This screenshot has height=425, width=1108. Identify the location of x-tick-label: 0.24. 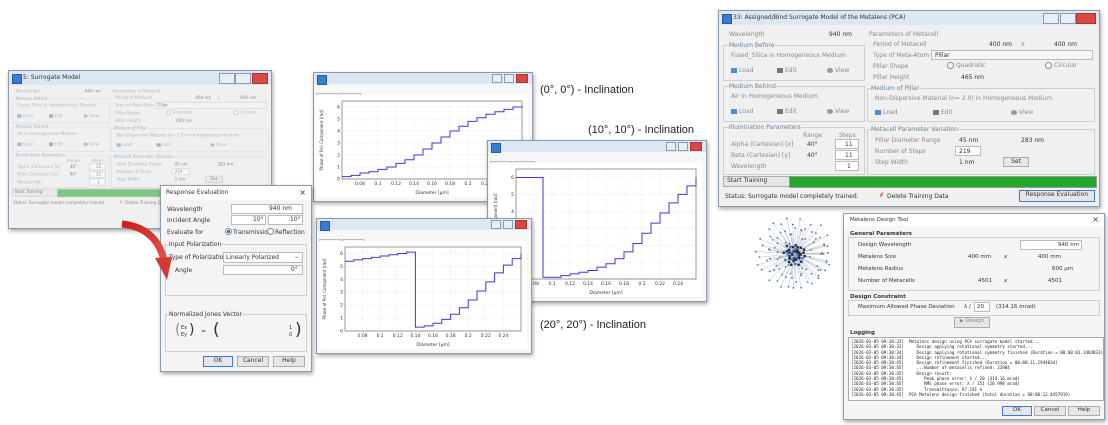
(678, 284).